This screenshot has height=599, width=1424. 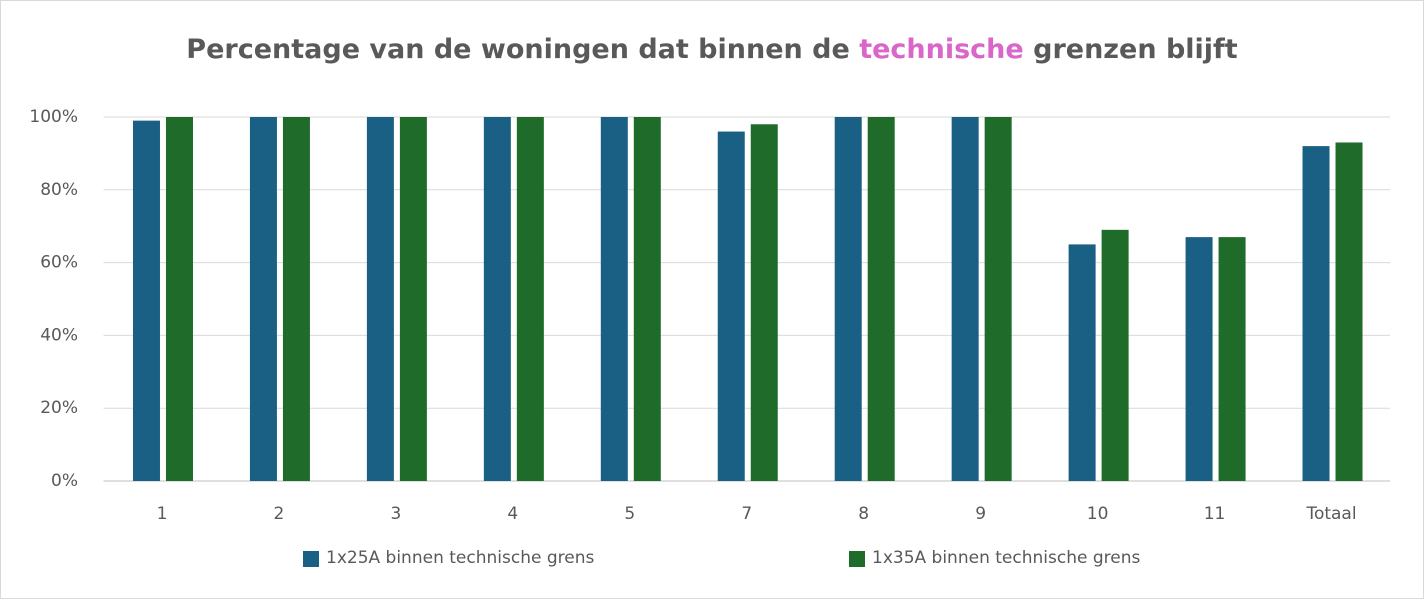 I want to click on x-tick-label: 7, so click(x=746, y=514).